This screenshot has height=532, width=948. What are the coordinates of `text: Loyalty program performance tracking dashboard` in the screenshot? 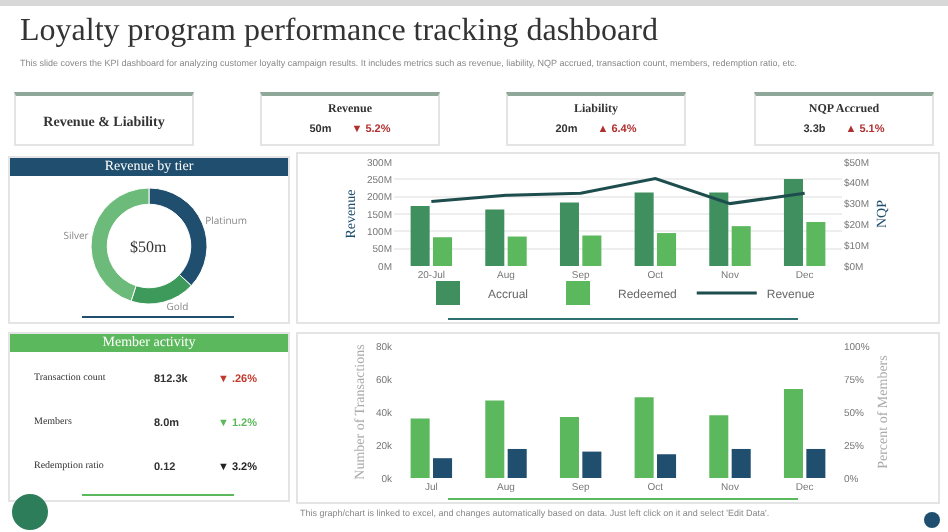 It's located at (339, 32).